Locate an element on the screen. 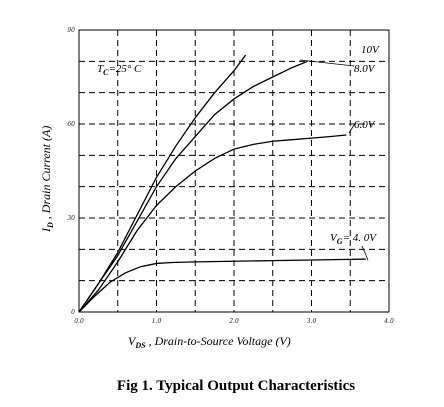  x-axis-title: VDS , Drain-to-Source Voltage (V) is located at coordinates (209, 342).